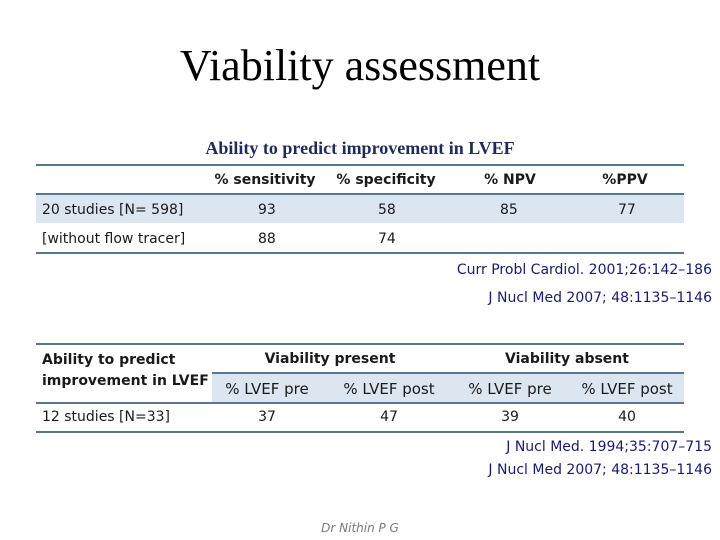  Describe the element at coordinates (387, 239) in the screenshot. I see `specificity-value: 74` at that location.